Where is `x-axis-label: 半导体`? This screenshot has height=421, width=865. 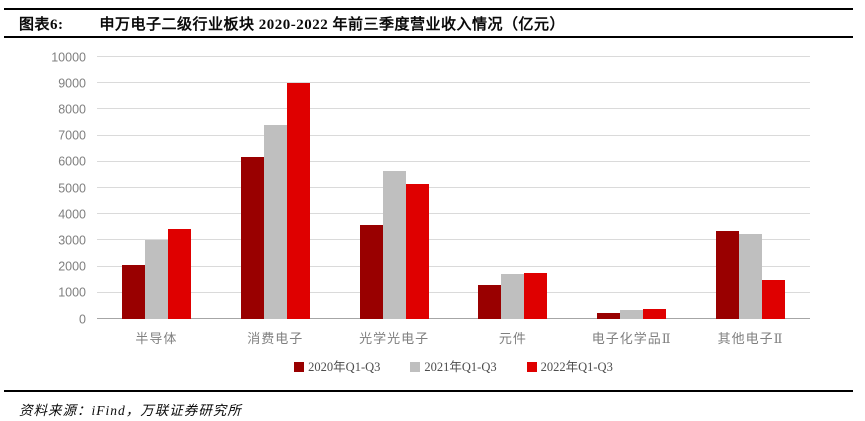
x-axis-label: 半导体 is located at coordinates (156, 338).